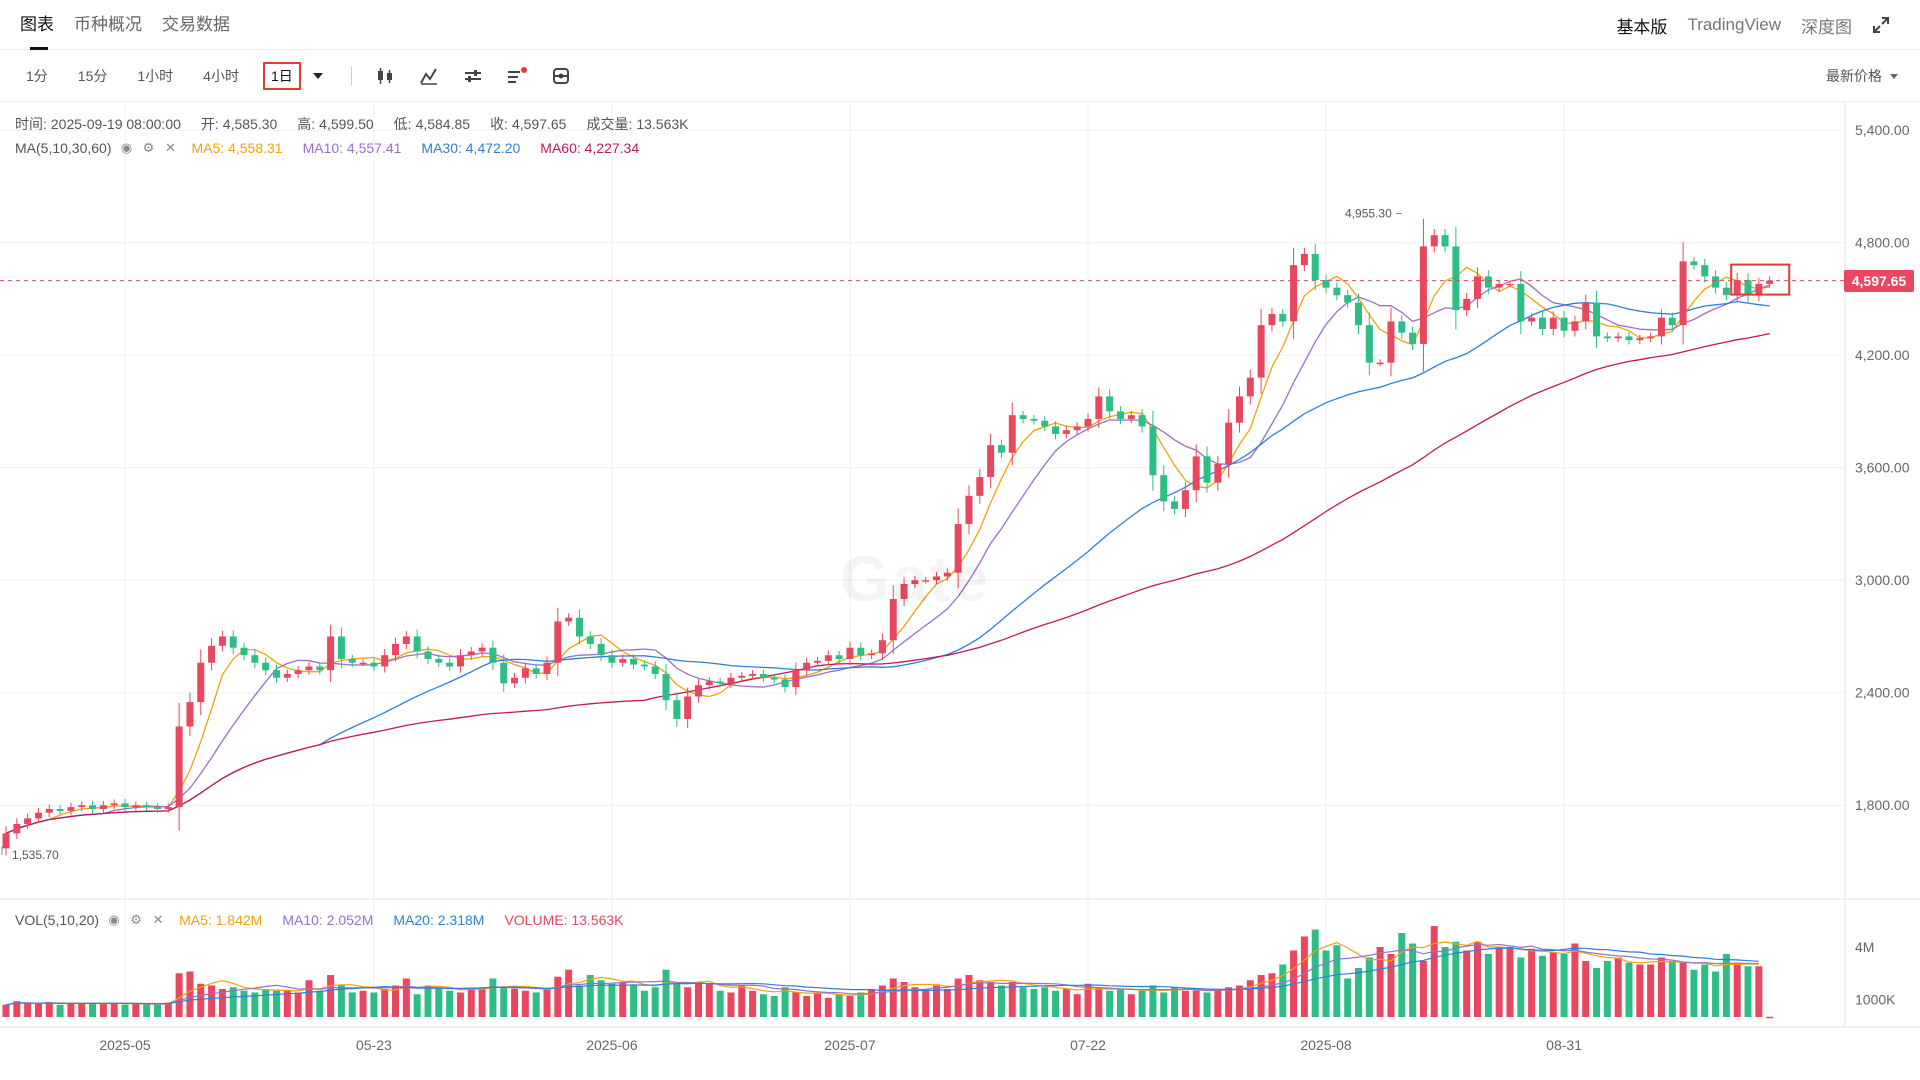  I want to click on vol-ma5-value: MA5: 1.842M, so click(221, 920).